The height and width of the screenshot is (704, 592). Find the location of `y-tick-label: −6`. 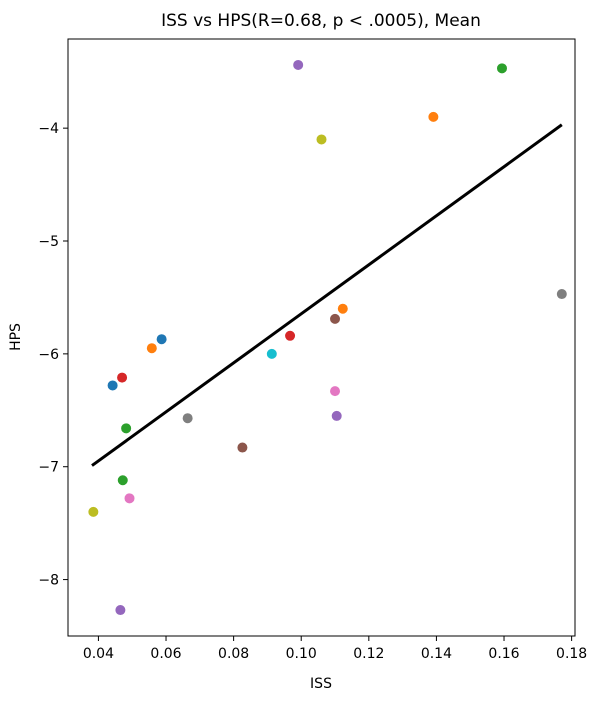

y-tick-label: −6 is located at coordinates (48, 355).